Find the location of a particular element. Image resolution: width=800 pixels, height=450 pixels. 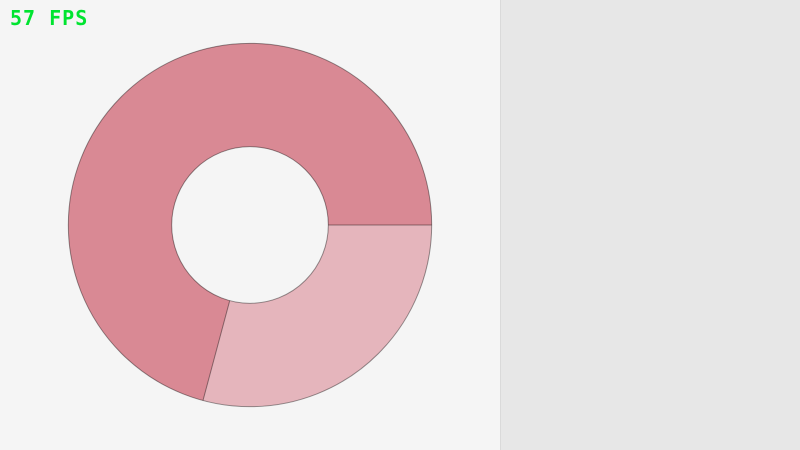

checkbox-row-draw-ringlines: Draw RingLines is located at coordinates (650, 360).